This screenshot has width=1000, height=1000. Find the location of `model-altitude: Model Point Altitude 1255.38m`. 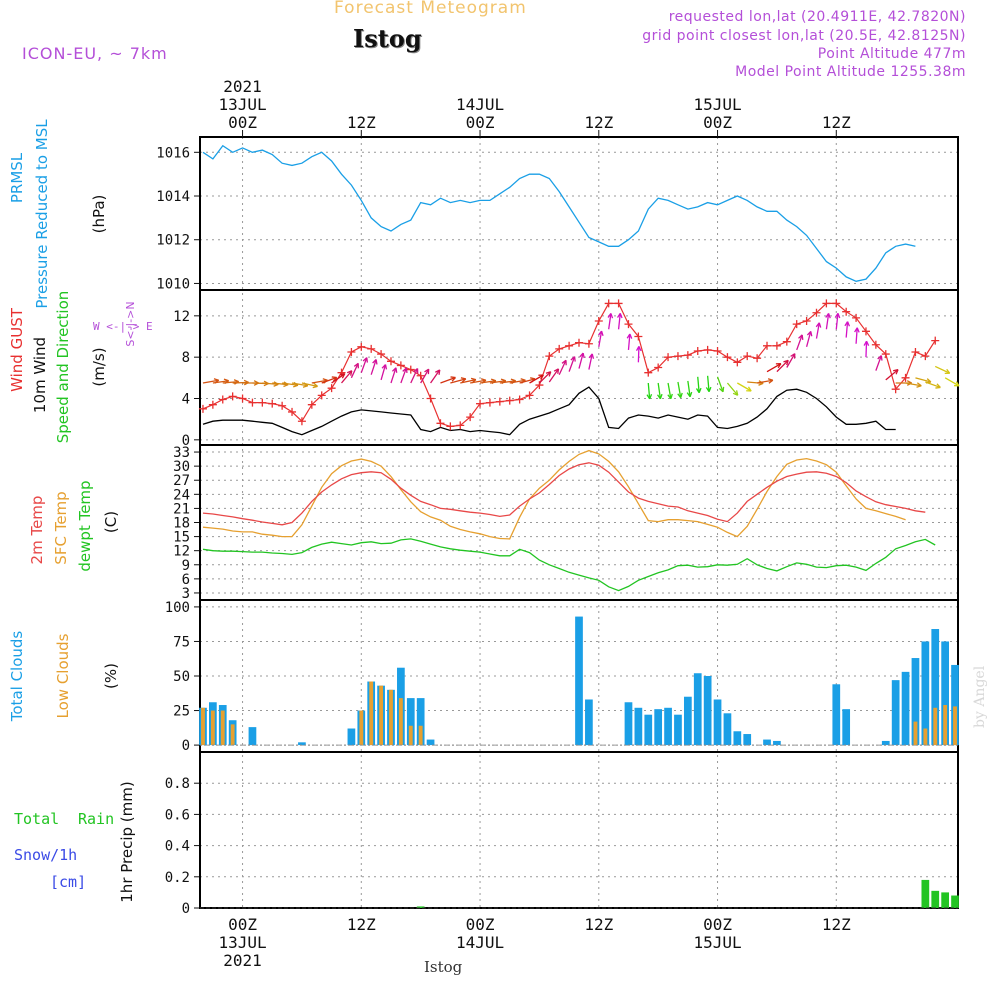

model-altitude: Model Point Altitude 1255.38m is located at coordinates (850, 72).